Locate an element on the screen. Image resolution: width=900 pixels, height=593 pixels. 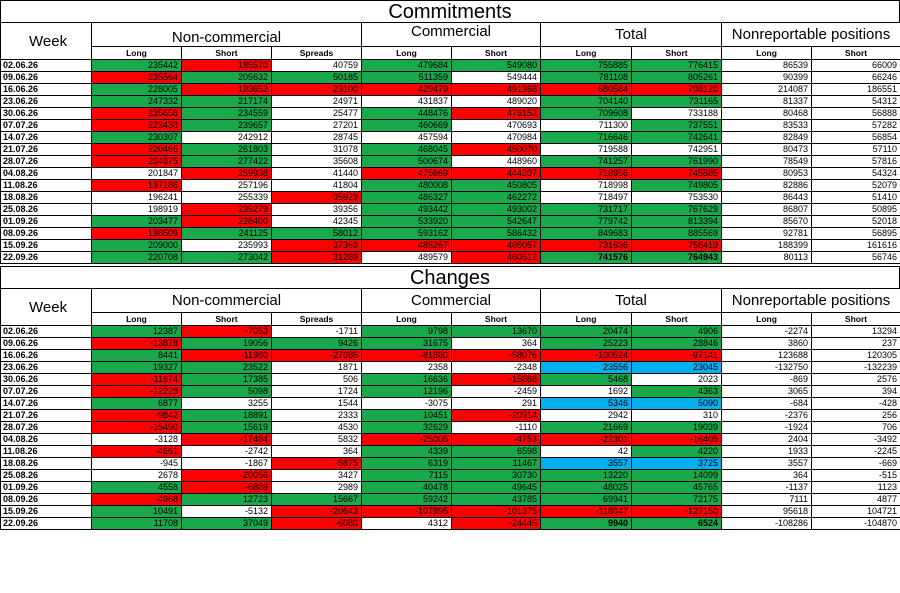
value-cell: 23556 is located at coordinates (586, 367).